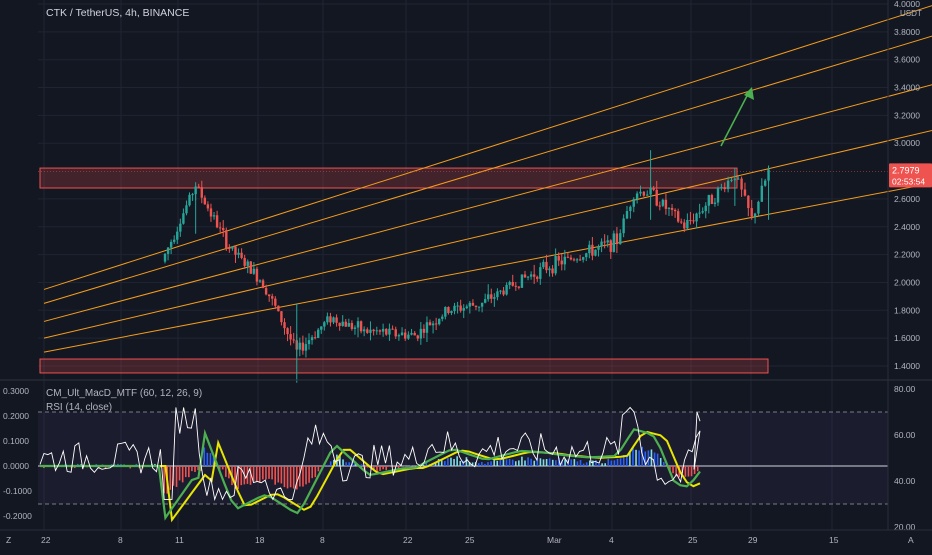 The width and height of the screenshot is (932, 555). Describe the element at coordinates (16, 441) in the screenshot. I see `macd-tick-label: 0.1000` at that location.